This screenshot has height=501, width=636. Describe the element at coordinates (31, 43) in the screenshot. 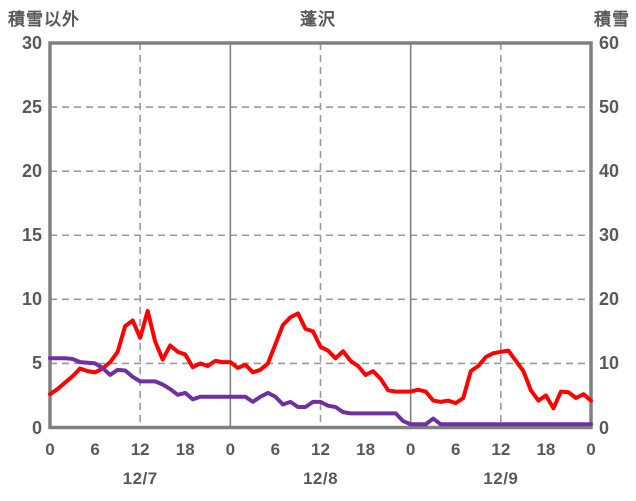

I see `left-axis-tick-label: 30` at that location.